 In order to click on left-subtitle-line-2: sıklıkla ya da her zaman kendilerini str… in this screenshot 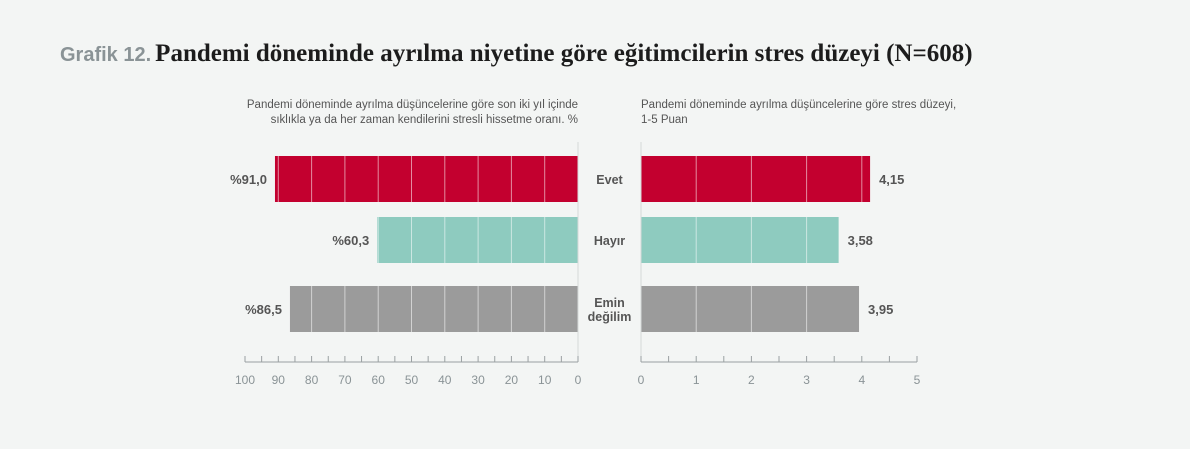, I will do `click(424, 120)`.